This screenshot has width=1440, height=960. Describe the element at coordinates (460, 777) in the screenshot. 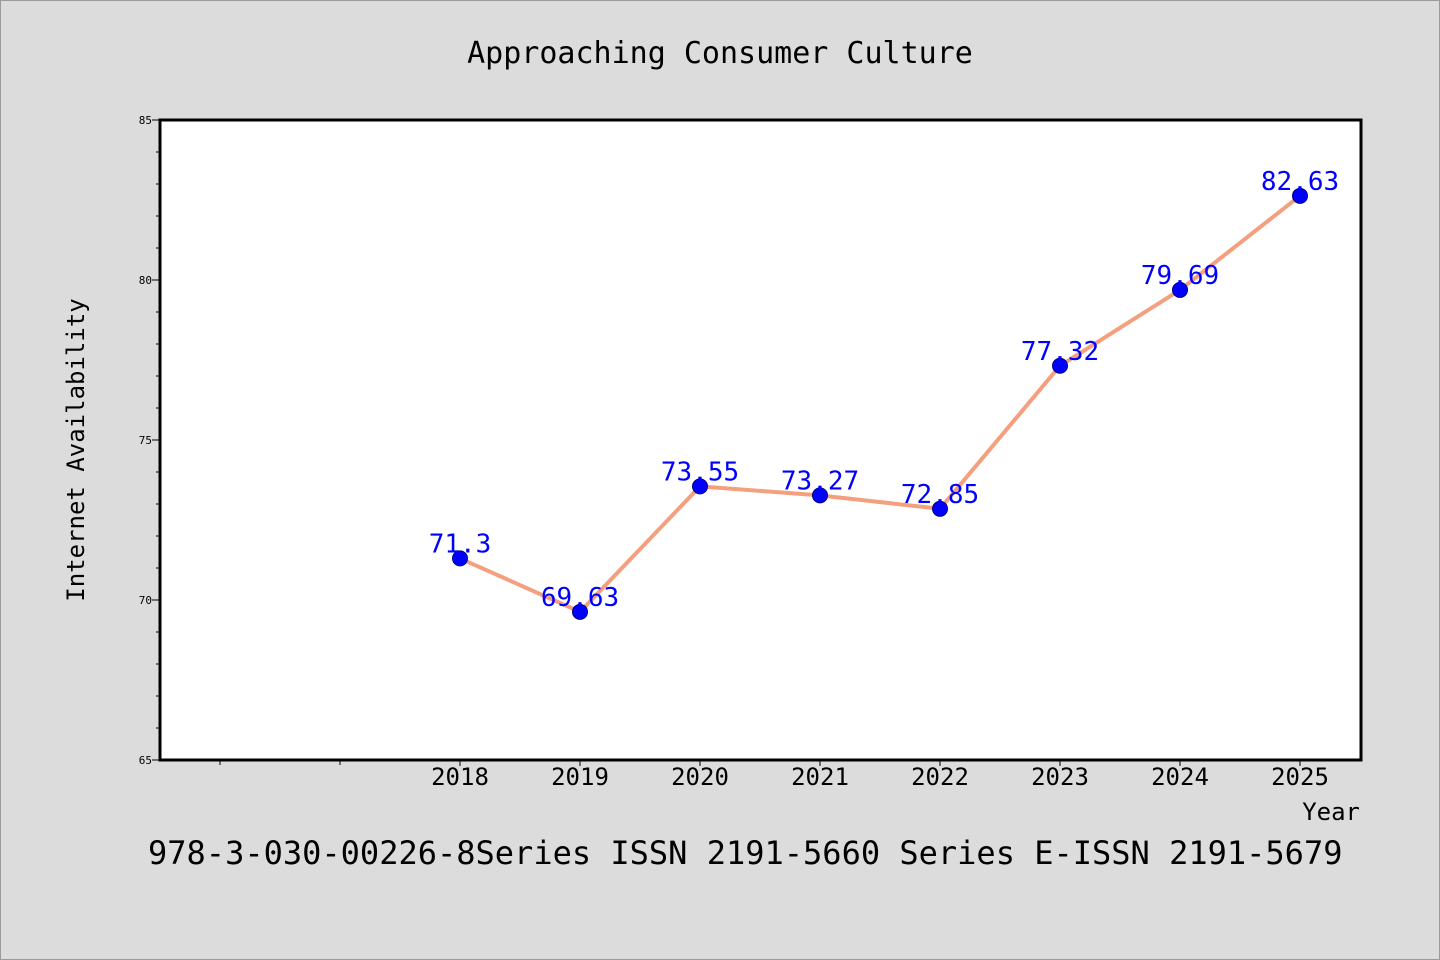

I see `x-tick-label: 2018` at that location.